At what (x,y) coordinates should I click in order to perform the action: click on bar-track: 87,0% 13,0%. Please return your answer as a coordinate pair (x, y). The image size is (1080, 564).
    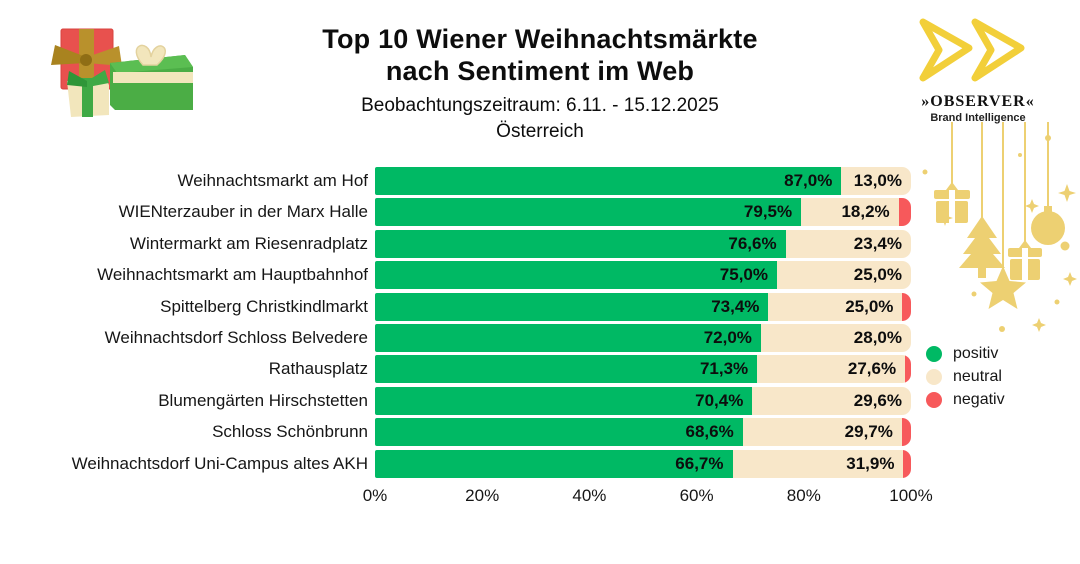
    Looking at the image, I should click on (643, 181).